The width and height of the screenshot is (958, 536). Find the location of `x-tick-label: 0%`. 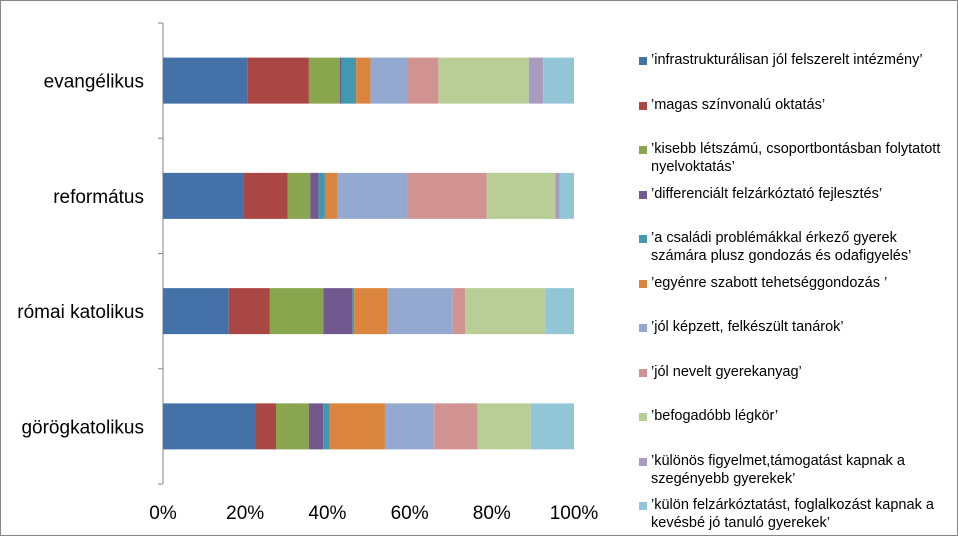

x-tick-label: 0% is located at coordinates (163, 513).